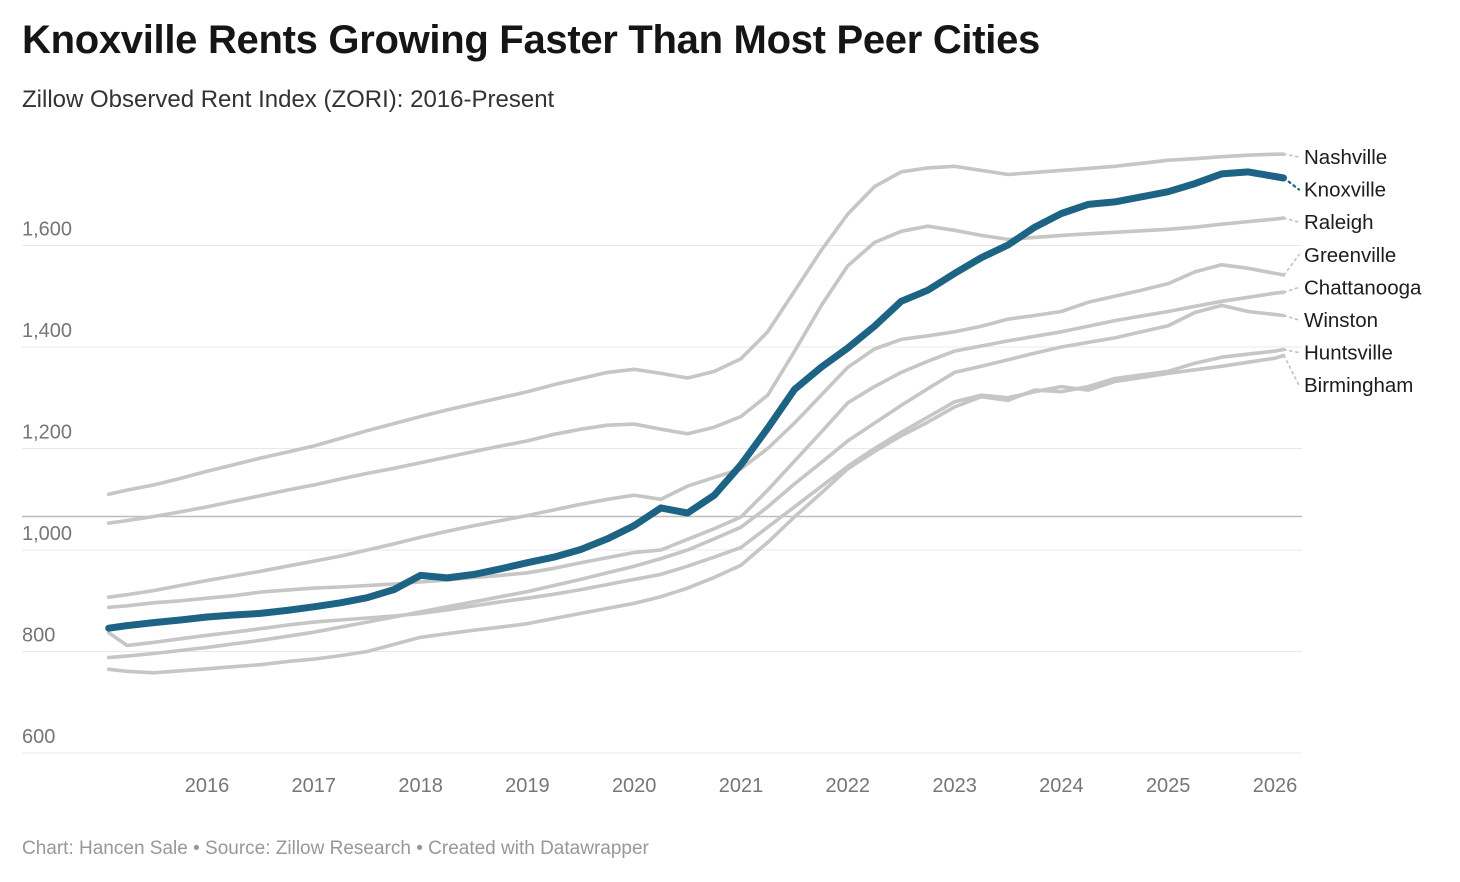 The width and height of the screenshot is (1460, 882). I want to click on label-connector-huntsville, so click(1291, 351).